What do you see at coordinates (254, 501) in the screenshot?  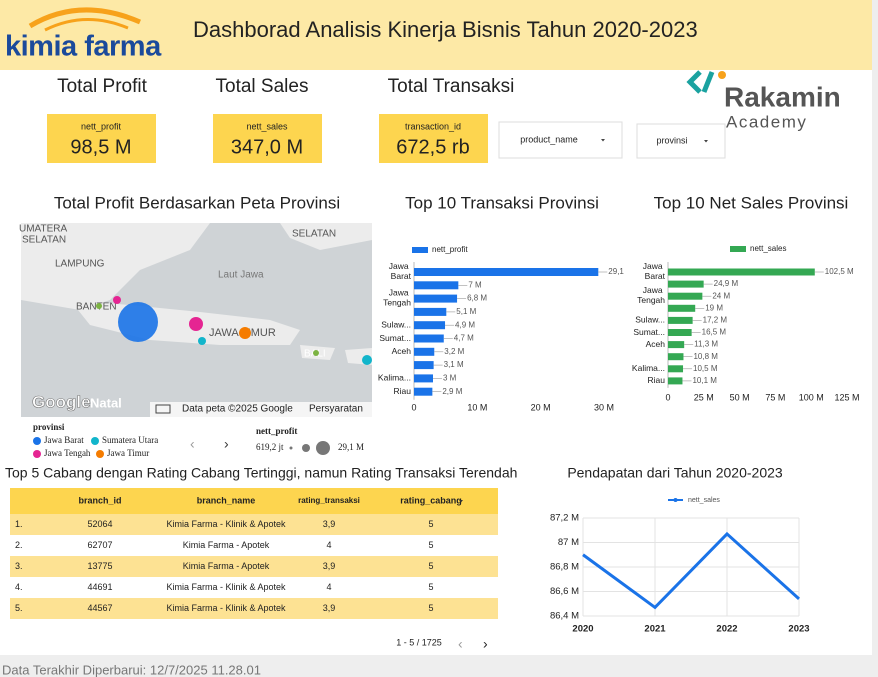 I see `table-header` at bounding box center [254, 501].